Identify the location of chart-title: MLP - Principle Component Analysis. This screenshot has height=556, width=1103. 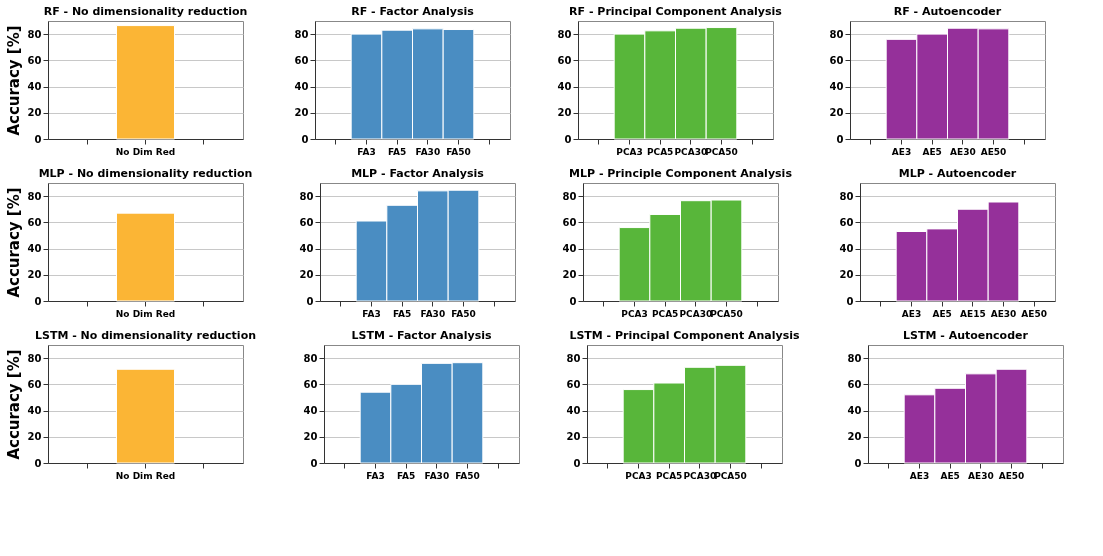
(681, 173).